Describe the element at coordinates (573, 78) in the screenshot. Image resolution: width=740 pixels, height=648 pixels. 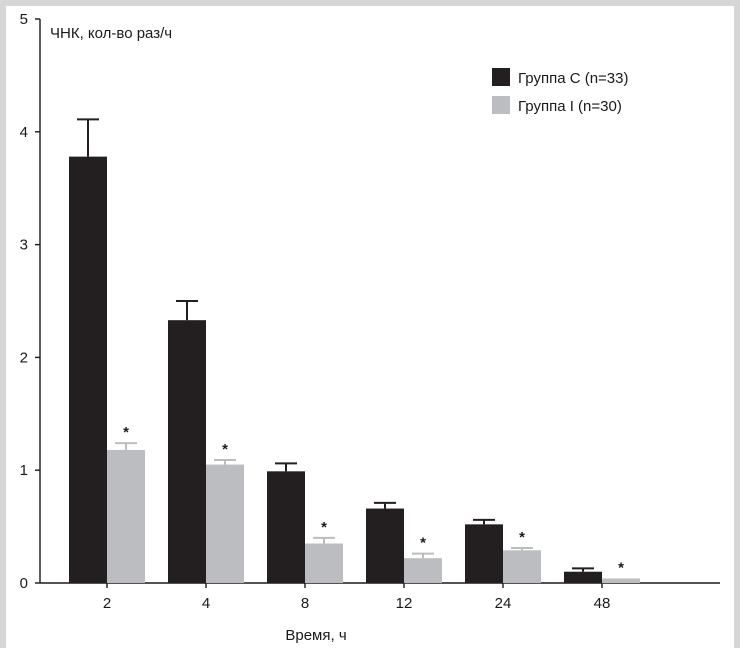
I see `legend-label: Группа С (n=33)` at that location.